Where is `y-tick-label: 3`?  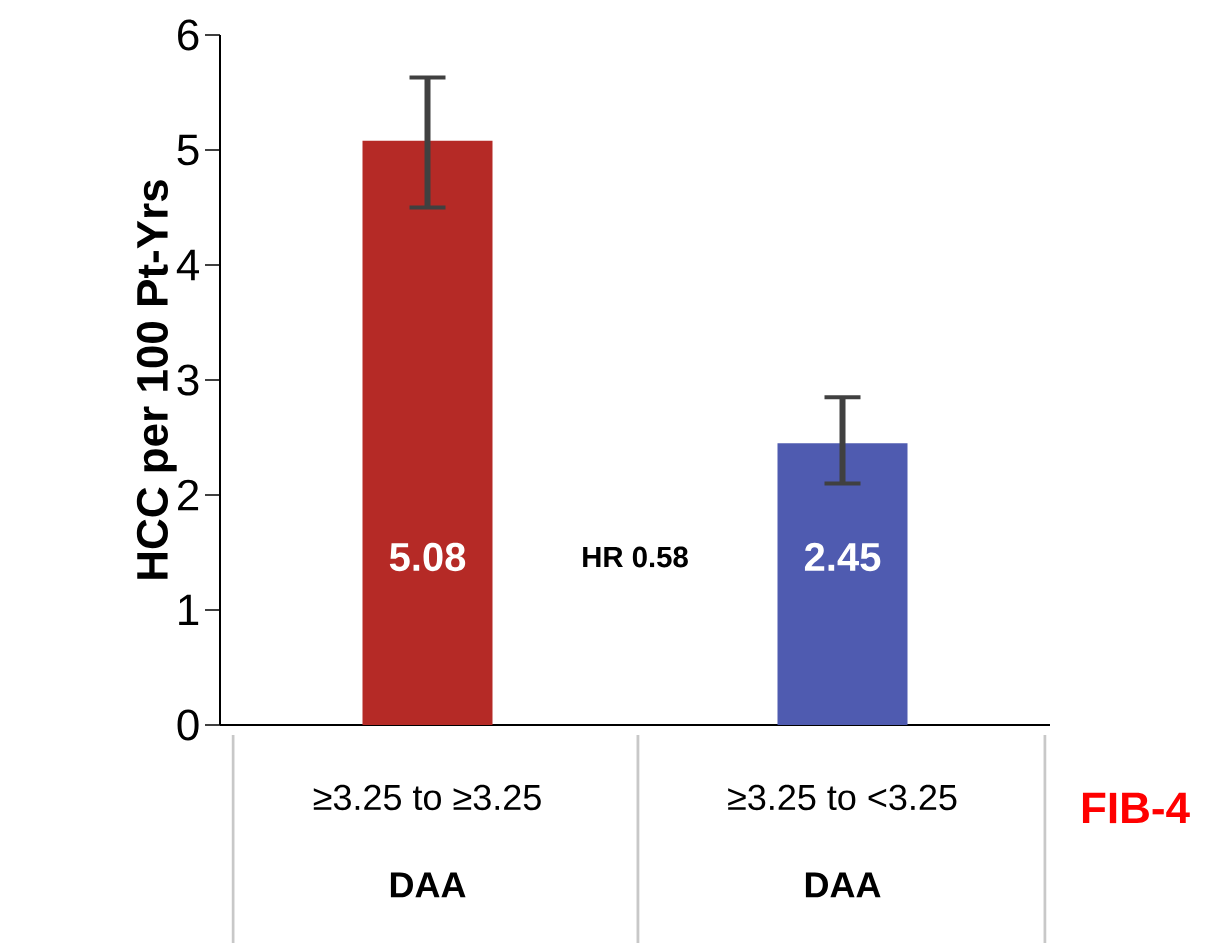
y-tick-label: 3 is located at coordinates (188, 380).